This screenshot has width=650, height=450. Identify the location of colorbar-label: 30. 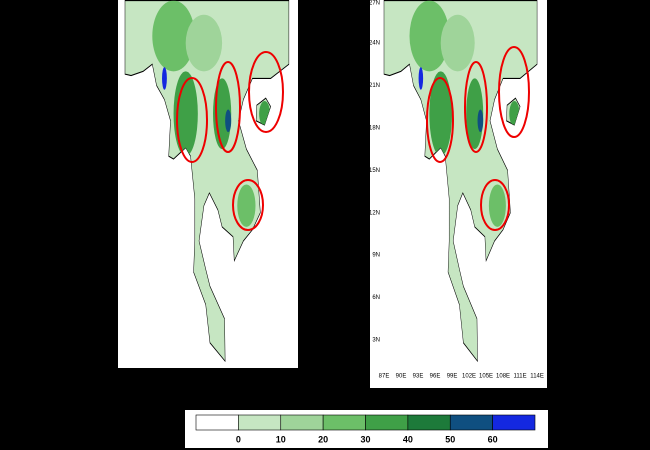
(365, 439).